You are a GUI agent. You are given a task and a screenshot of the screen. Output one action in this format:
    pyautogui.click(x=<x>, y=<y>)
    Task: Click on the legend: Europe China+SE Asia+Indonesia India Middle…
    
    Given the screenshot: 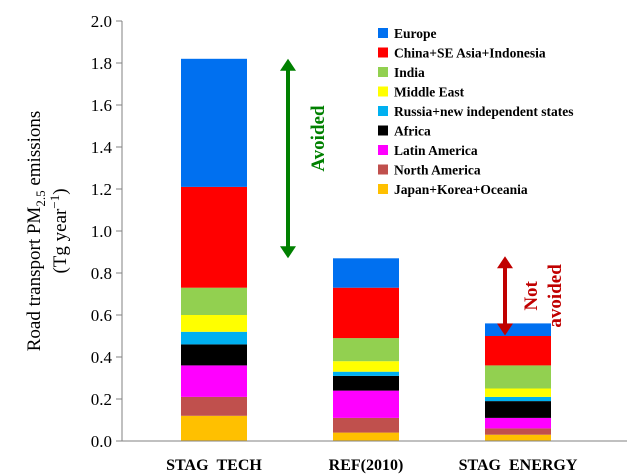 What is the action you would take?
    pyautogui.click(x=475, y=111)
    